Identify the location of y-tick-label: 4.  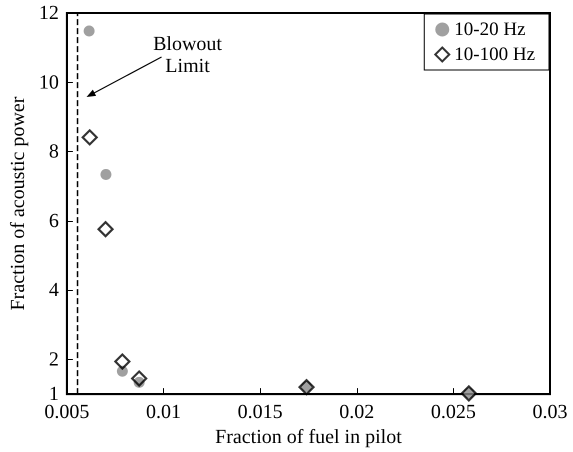
(53, 290).